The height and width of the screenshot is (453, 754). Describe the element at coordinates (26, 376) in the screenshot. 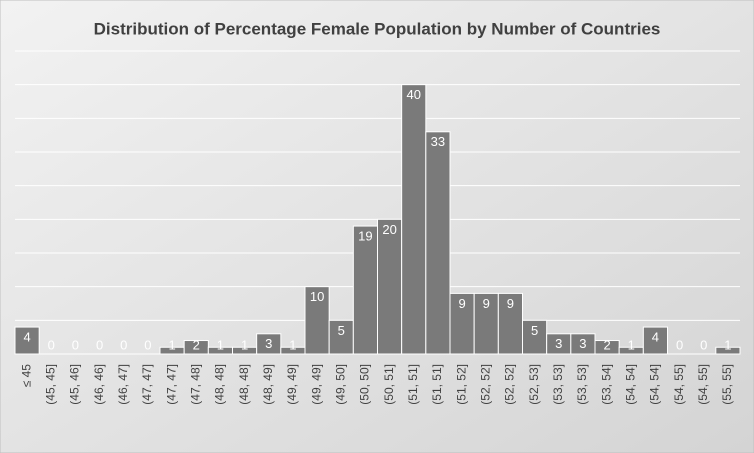

I see `x-tick-label: ≤ 45` at that location.